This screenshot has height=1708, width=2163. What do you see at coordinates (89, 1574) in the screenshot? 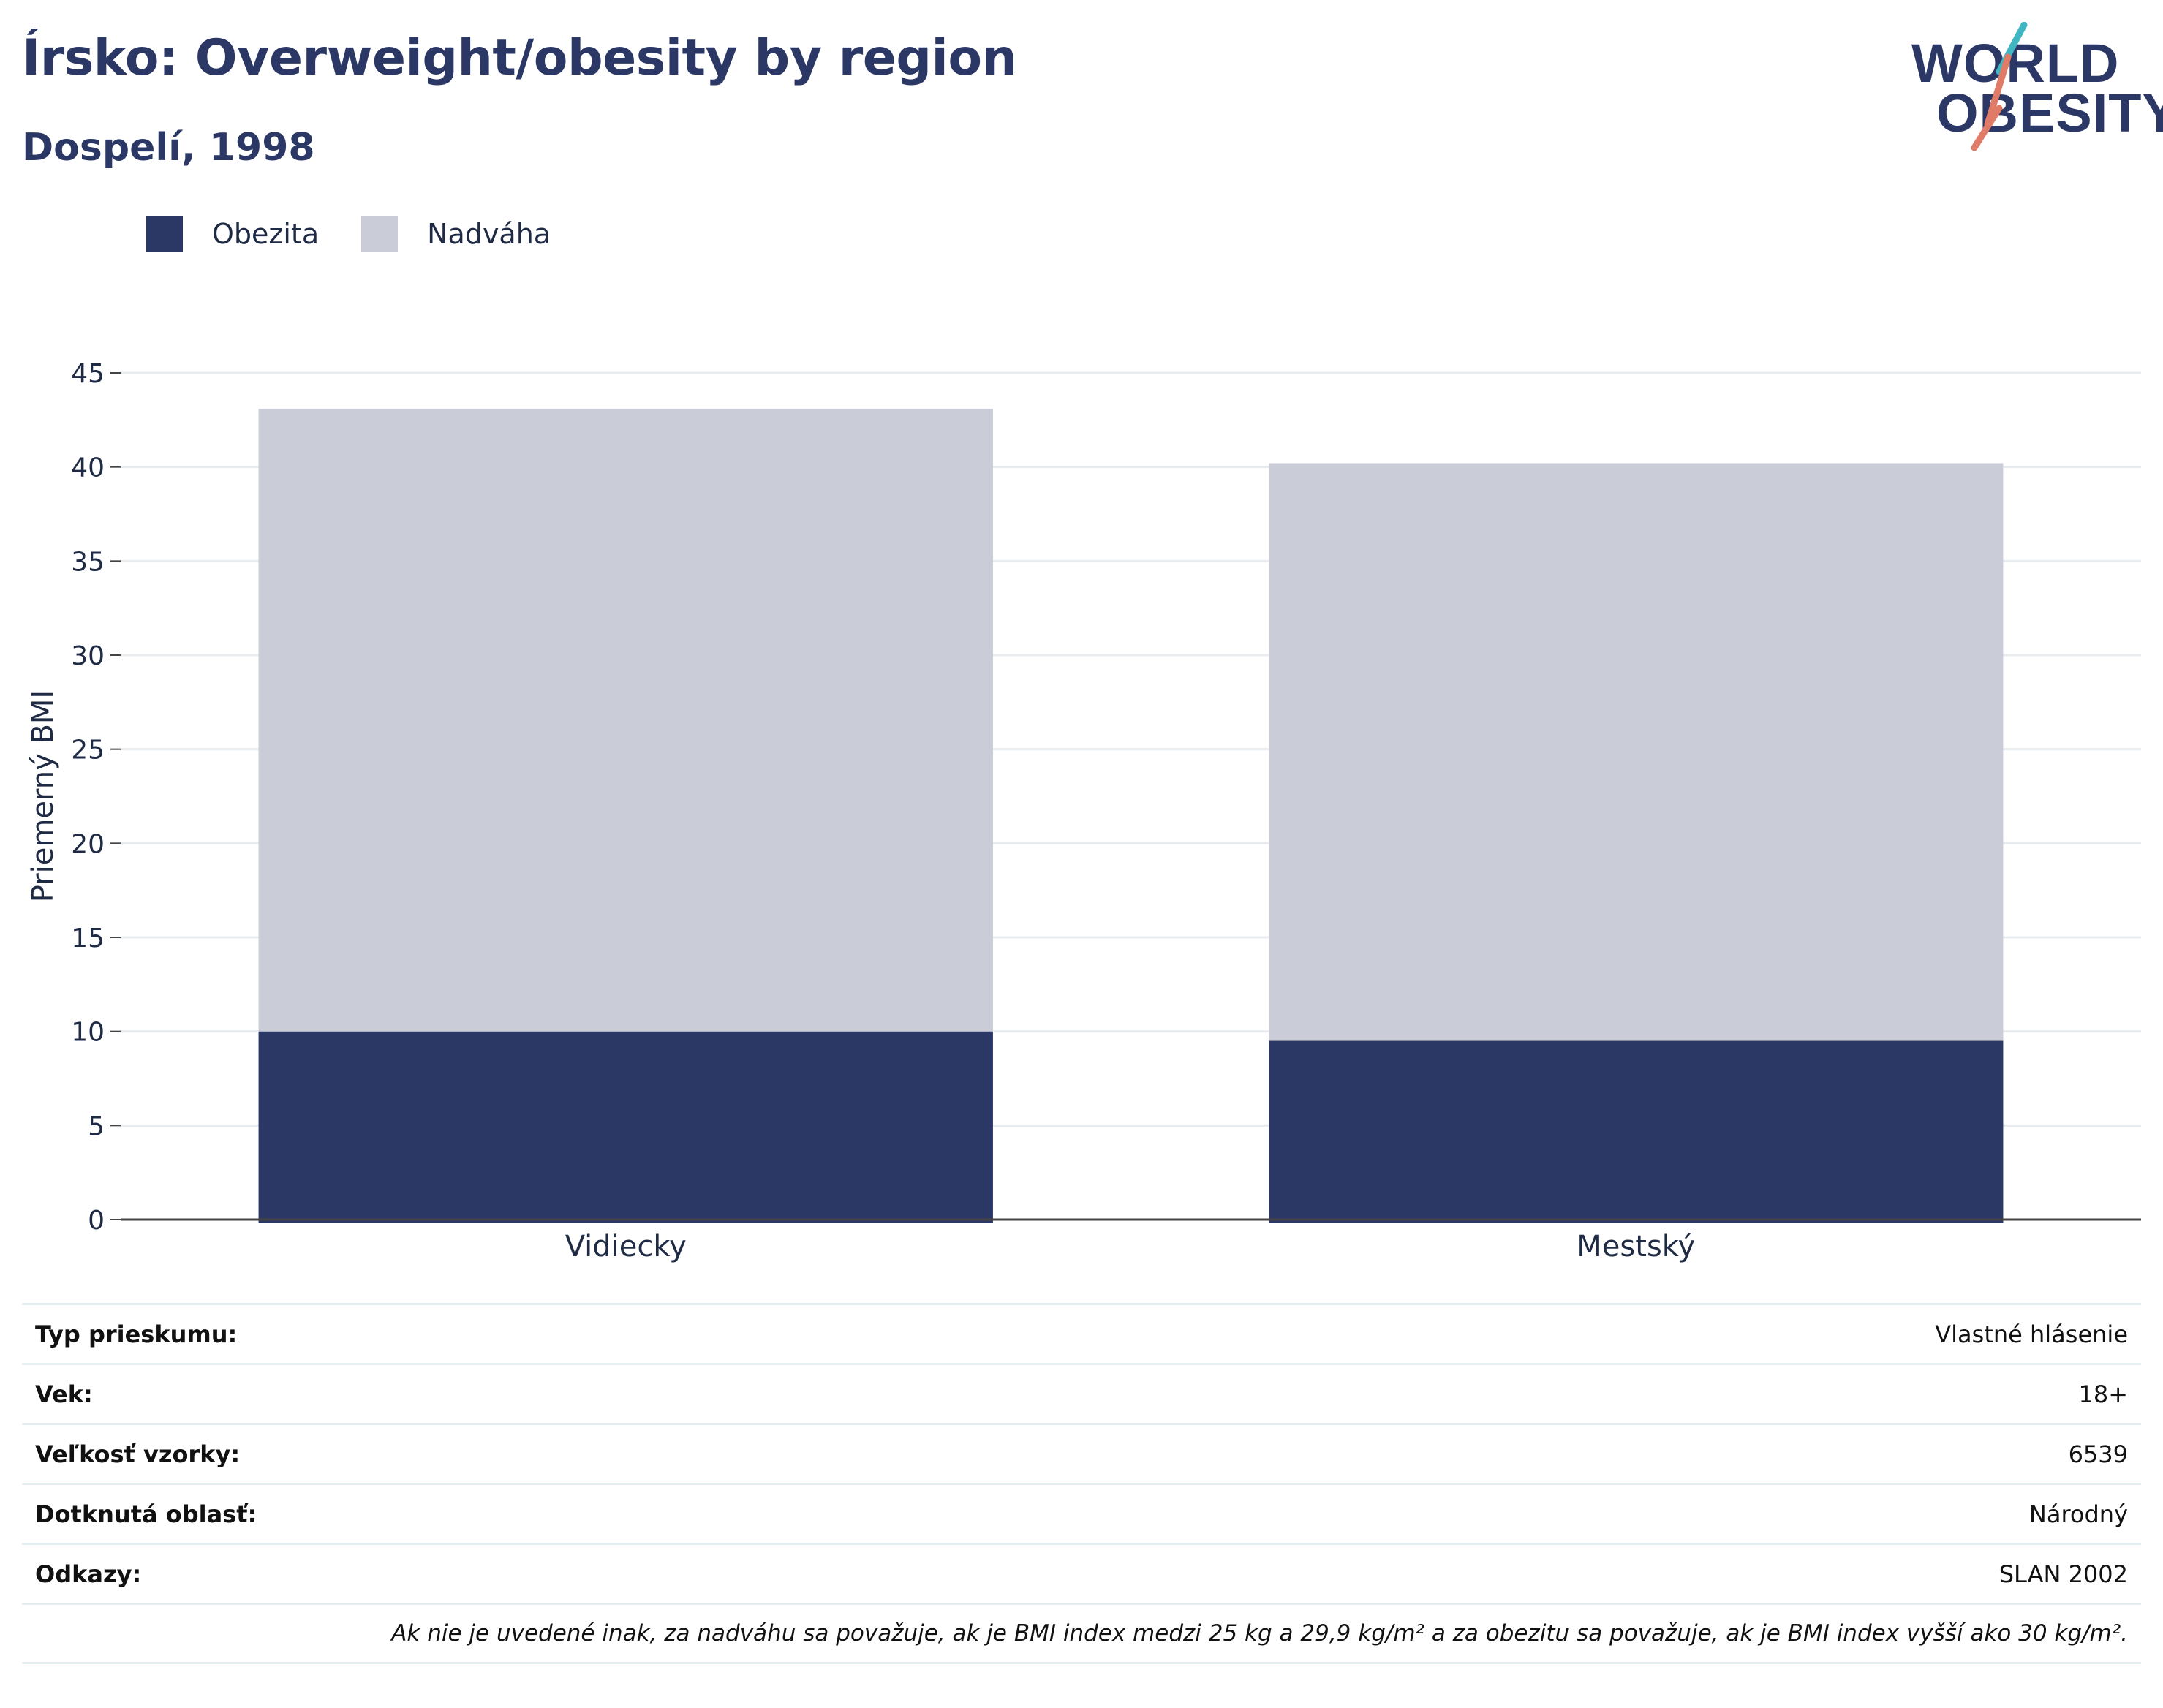
I see `info-key: Odkazy:` at bounding box center [89, 1574].